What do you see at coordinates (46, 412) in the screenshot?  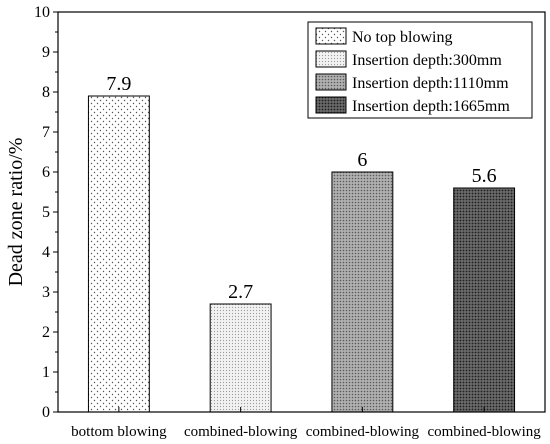 I see `y-tick-label: 0` at bounding box center [46, 412].